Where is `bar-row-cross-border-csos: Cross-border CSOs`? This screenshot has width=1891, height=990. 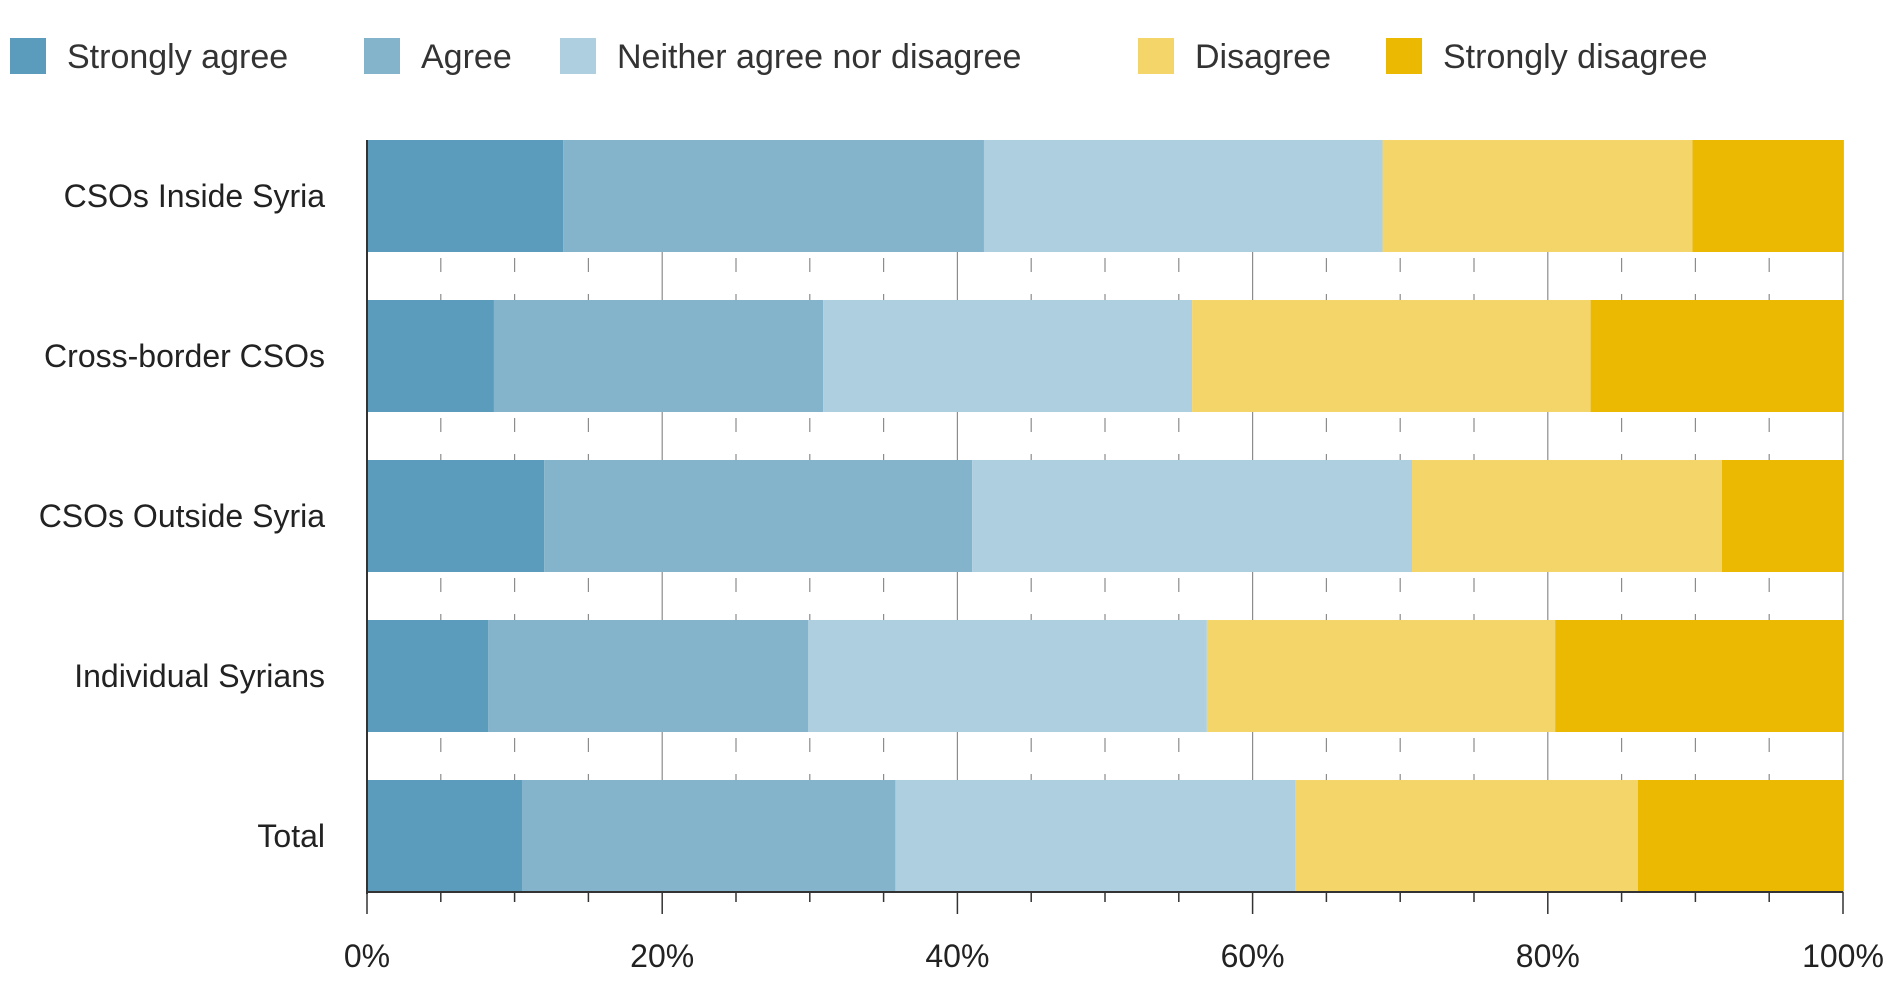
bar-row-cross-border-csos: Cross-border CSOs is located at coordinates (943, 356).